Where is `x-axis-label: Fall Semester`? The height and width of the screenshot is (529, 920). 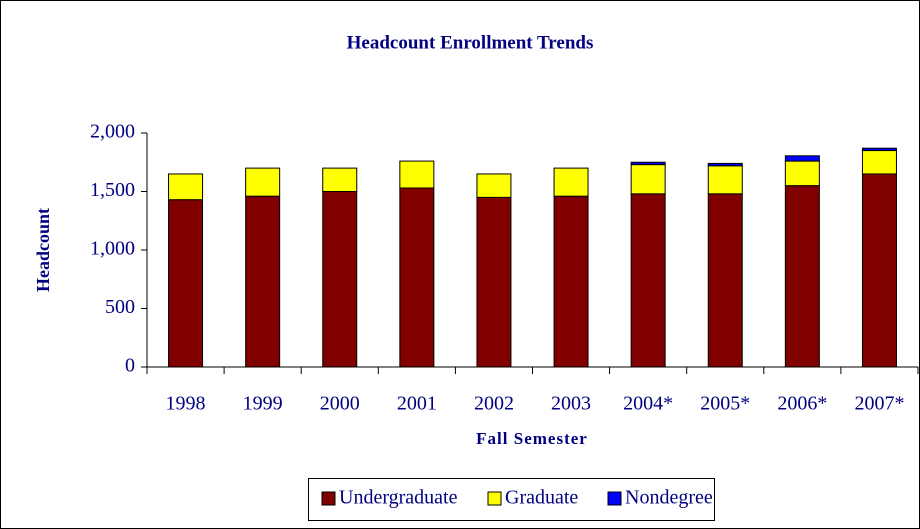
x-axis-label: Fall Semester is located at coordinates (532, 438).